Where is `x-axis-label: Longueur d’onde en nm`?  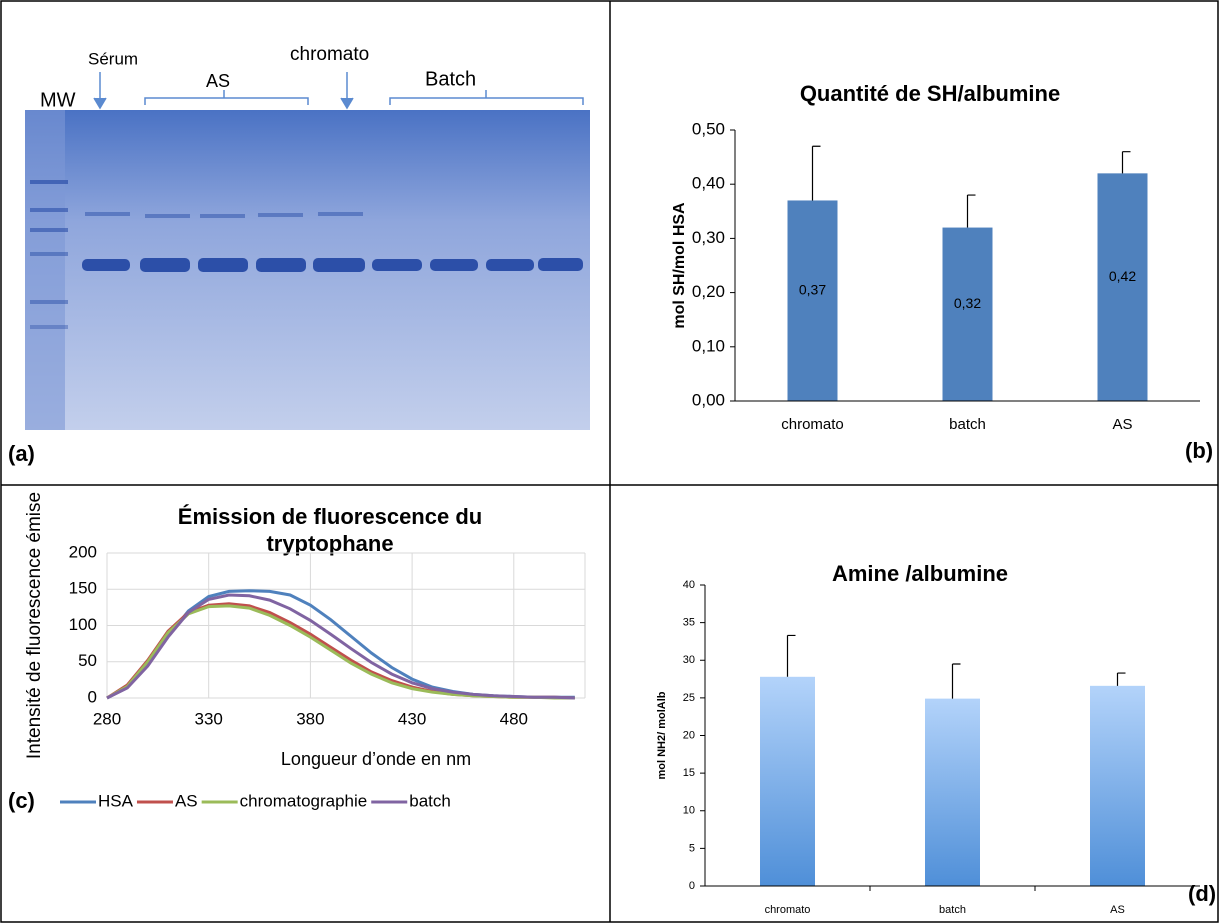 x-axis-label: Longueur d’onde en nm is located at coordinates (376, 759).